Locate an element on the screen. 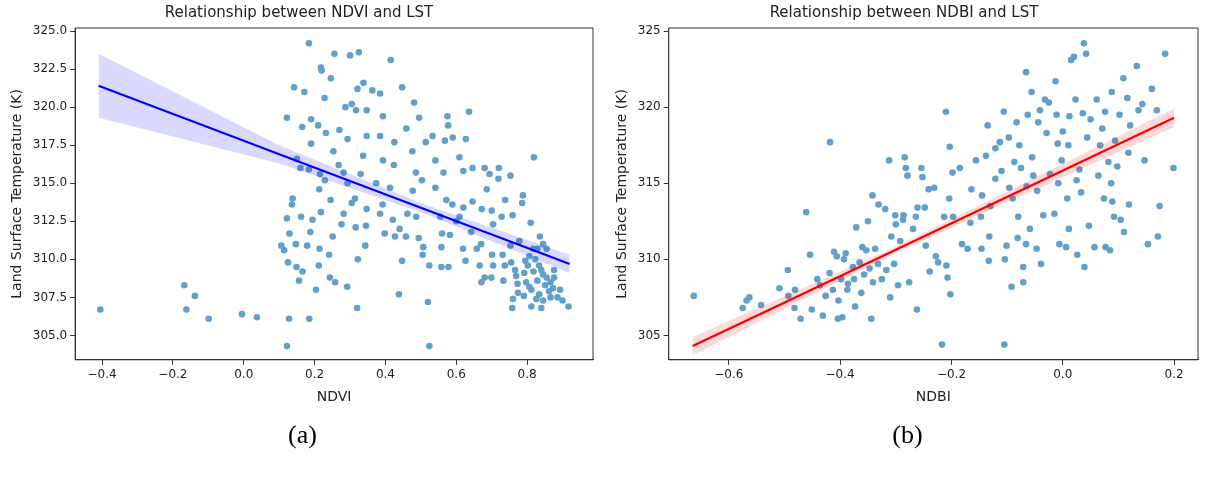  y-tick-label: 310 is located at coordinates (649, 258).